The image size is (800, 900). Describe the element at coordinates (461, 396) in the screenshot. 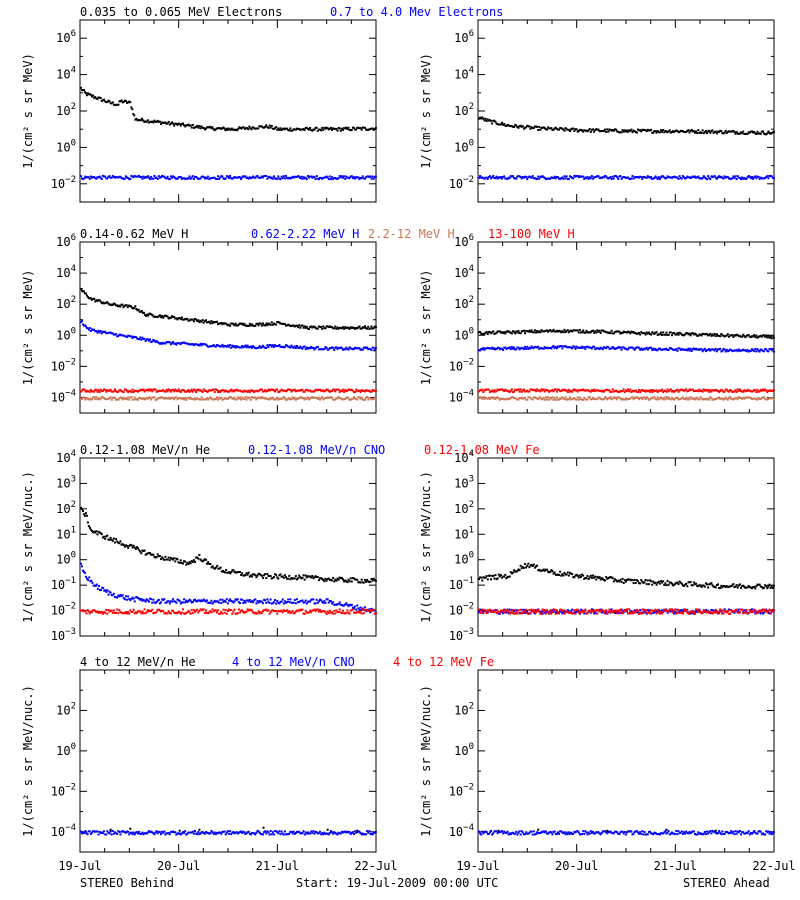

I see `y-tick-label: 10−4` at that location.